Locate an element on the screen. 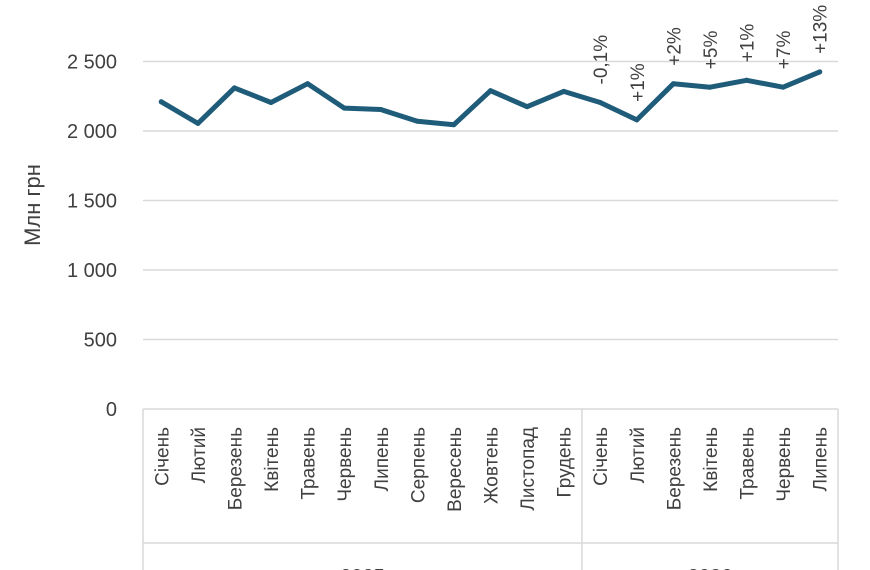  series-layer is located at coordinates (490, 98).